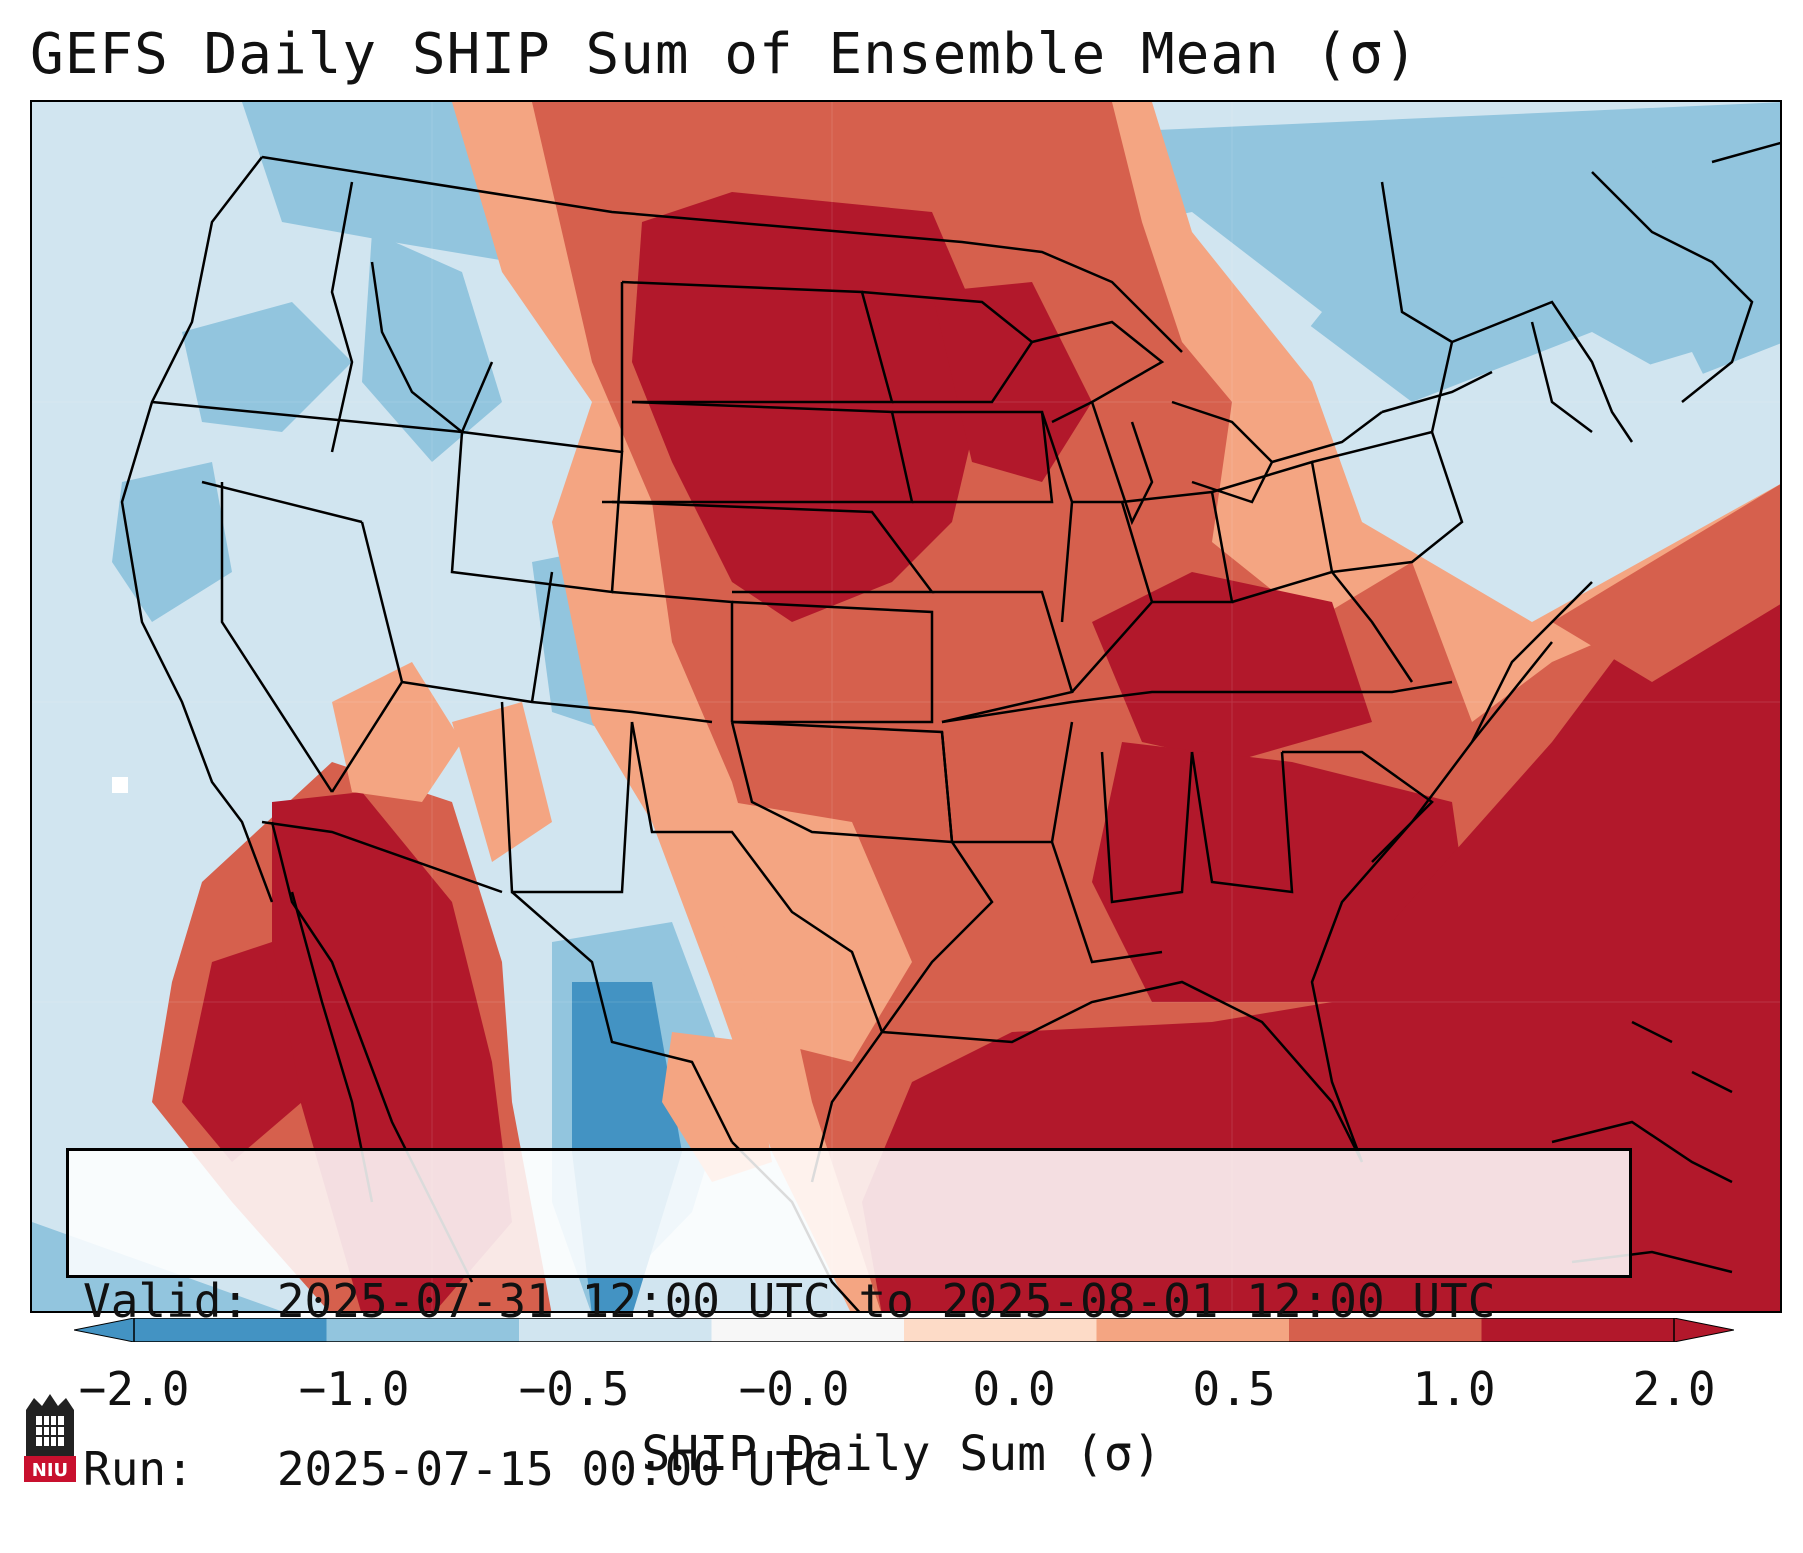 This screenshot has height=1553, width=1803. I want to click on niu-logo-text: NIU, so click(50, 1470).